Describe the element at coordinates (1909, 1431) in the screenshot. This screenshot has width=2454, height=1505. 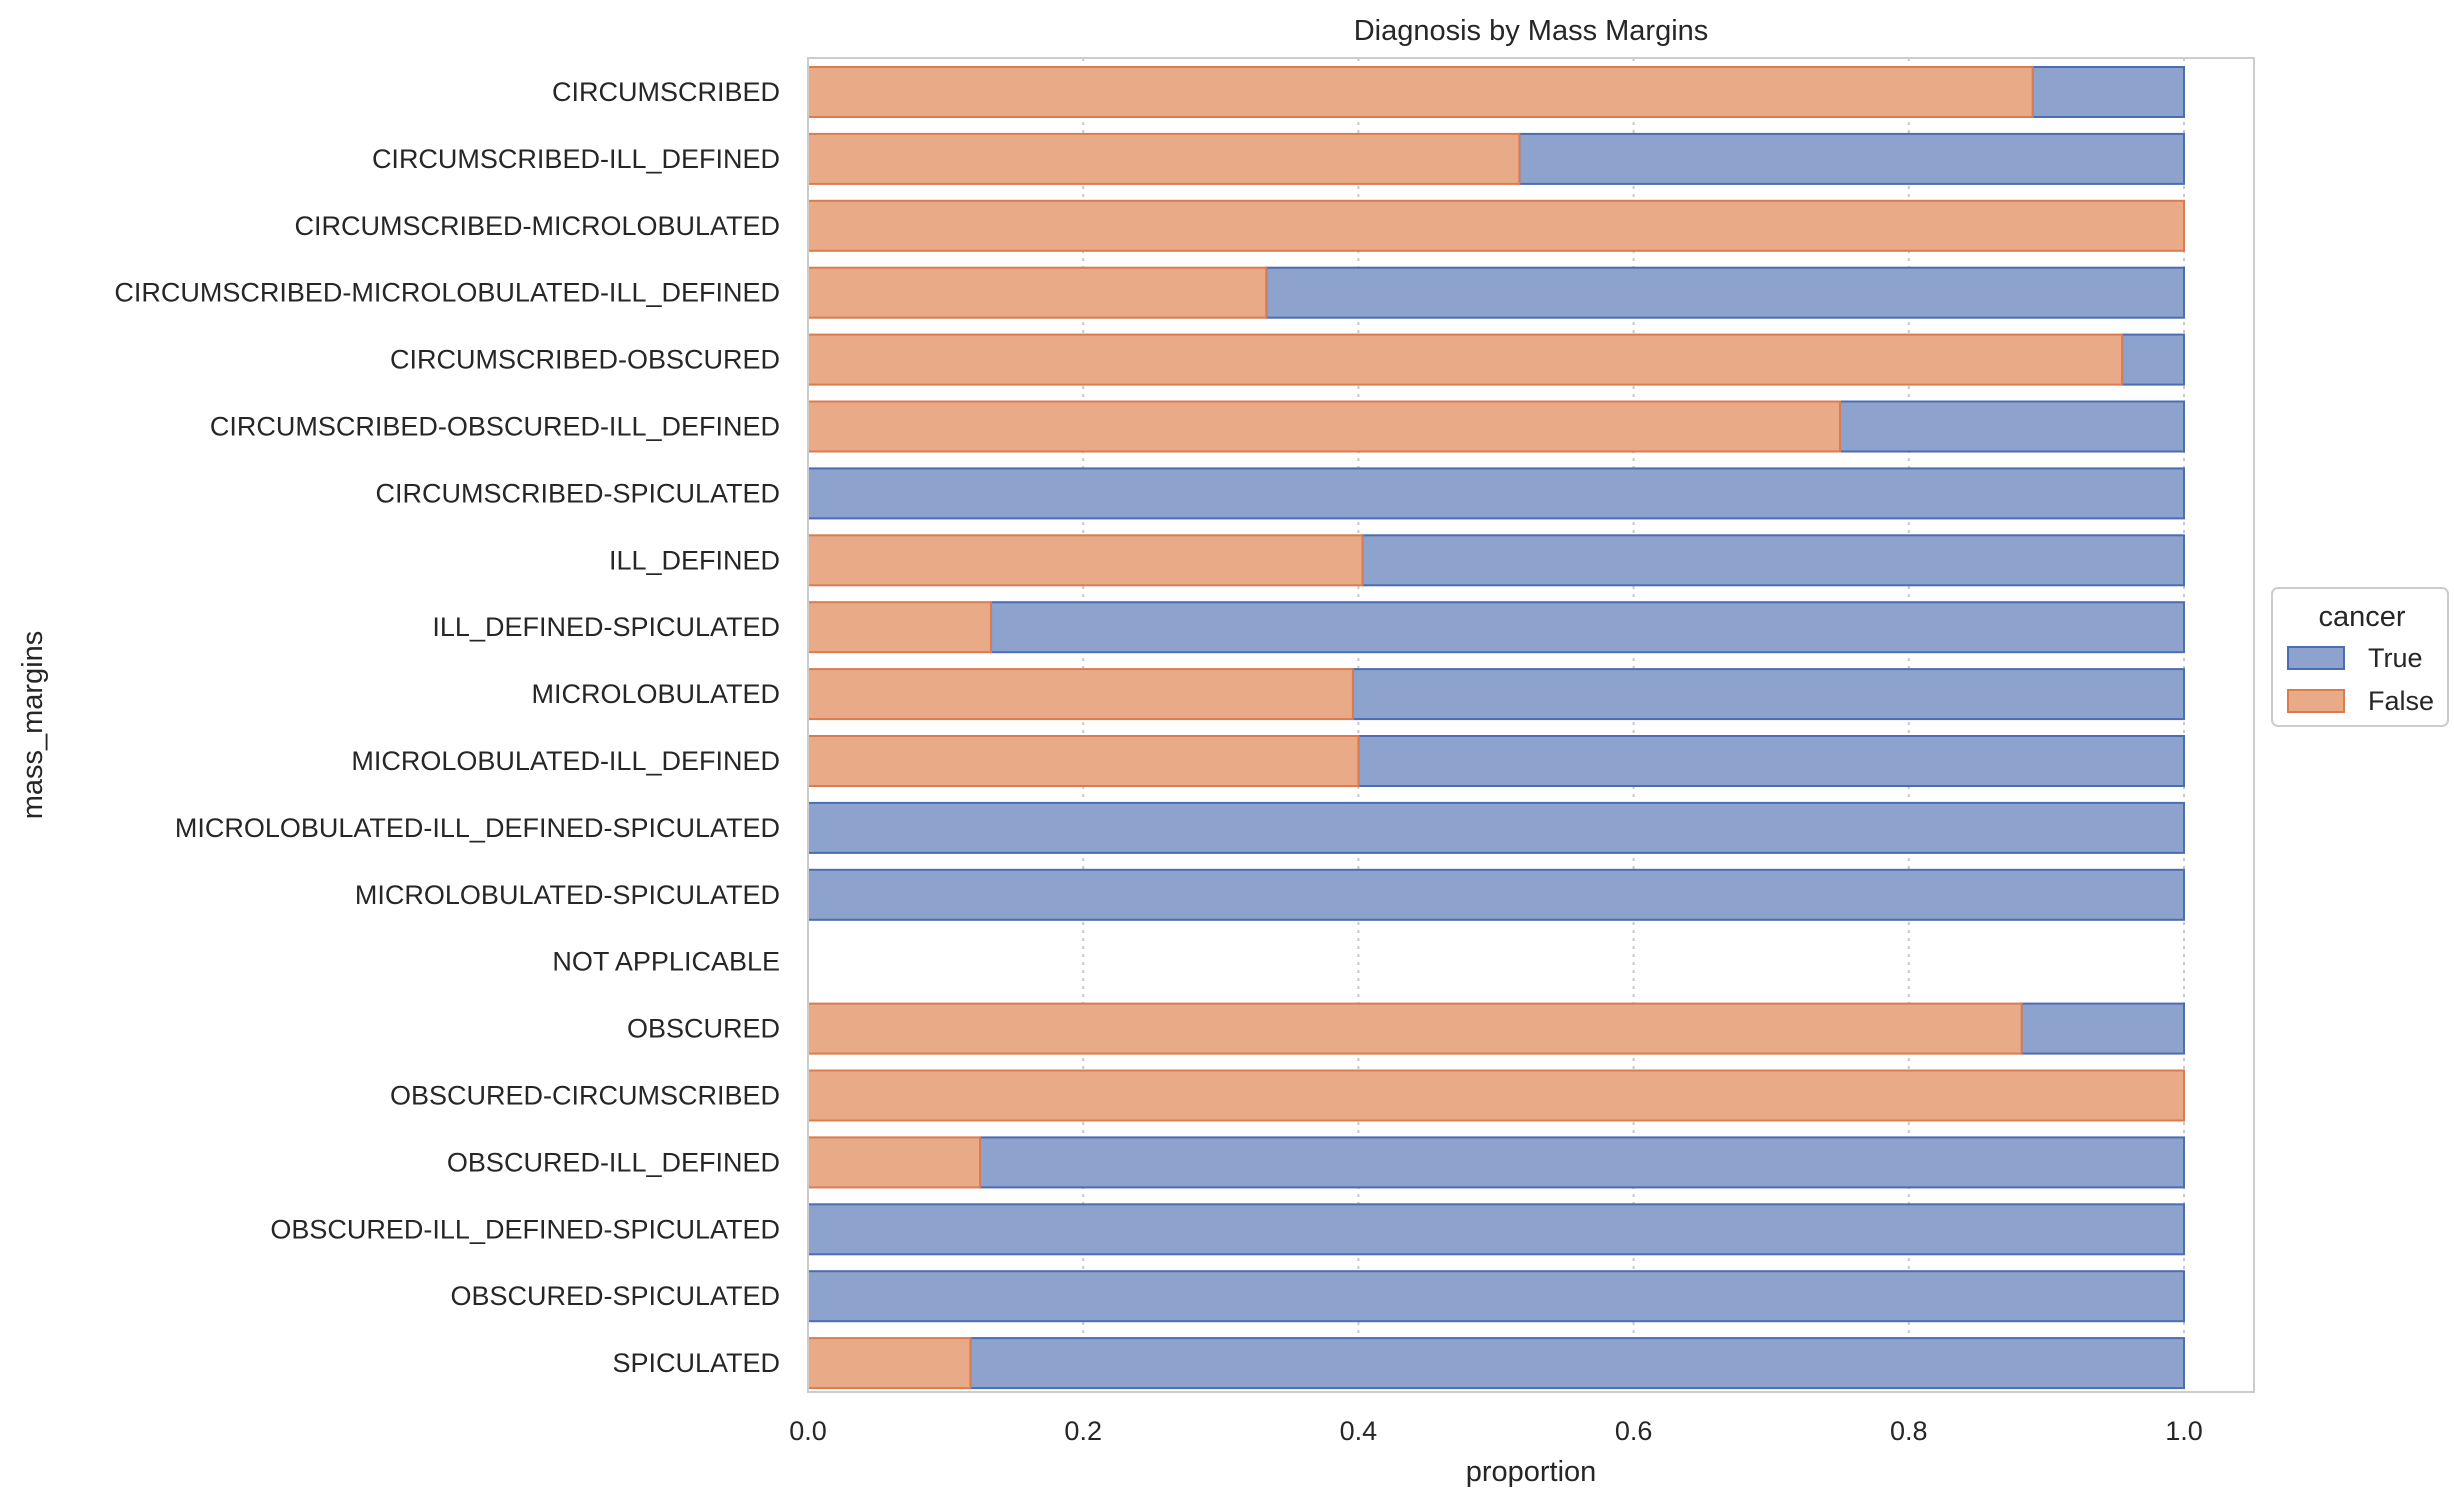
I see `x-tick-label: 0.8` at that location.